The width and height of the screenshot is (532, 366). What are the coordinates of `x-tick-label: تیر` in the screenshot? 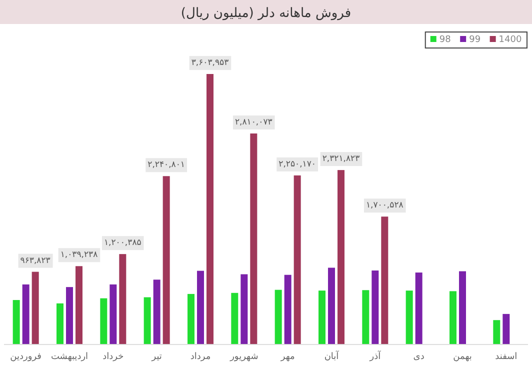 It's located at (156, 357).